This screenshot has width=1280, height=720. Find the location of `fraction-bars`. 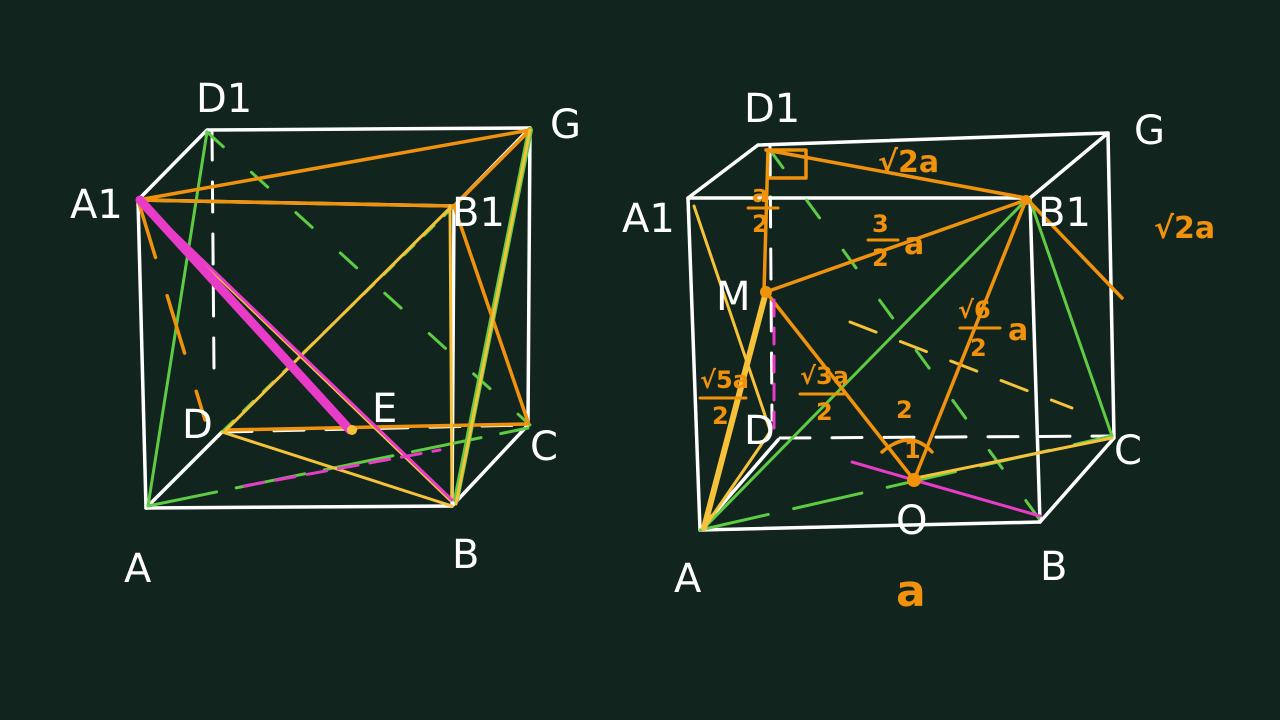

fraction-bars is located at coordinates (850, 303).